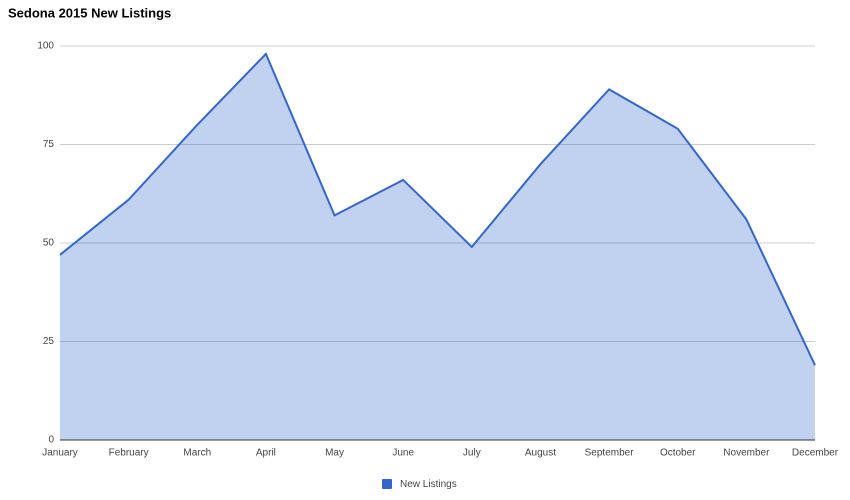  Describe the element at coordinates (403, 453) in the screenshot. I see `x-tick-label: June` at that location.